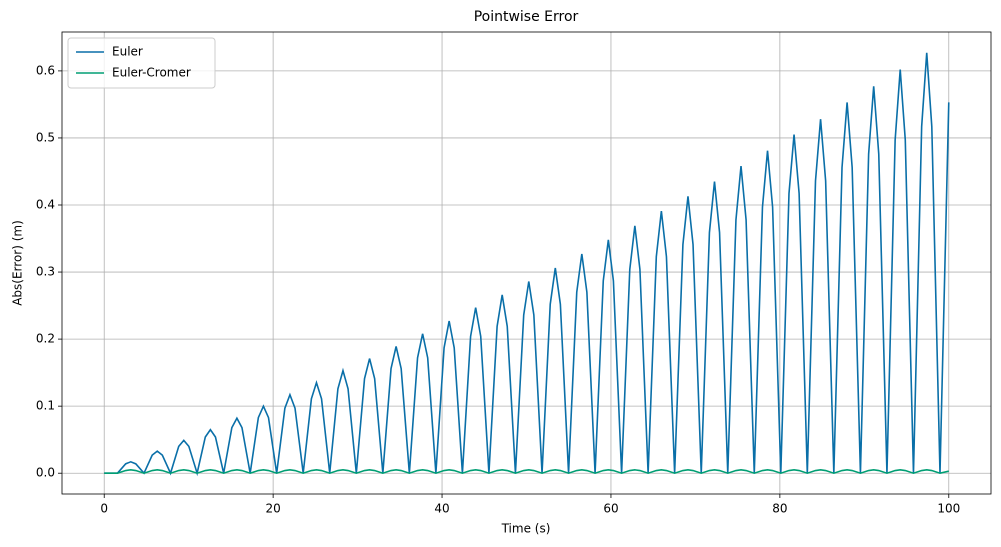 The image size is (1001, 547). What do you see at coordinates (526, 529) in the screenshot?
I see `x-axis-label: Time (s)` at bounding box center [526, 529].